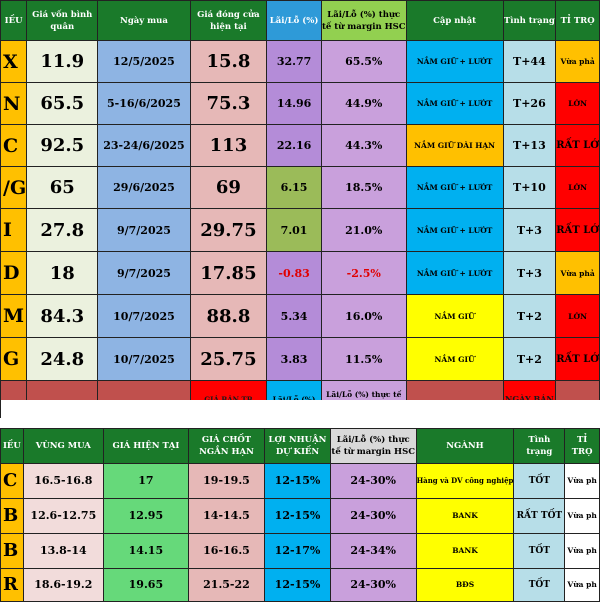 This screenshot has width=600, height=602. Describe the element at coordinates (14, 273) in the screenshot. I see `cell-ticker: D` at that location.